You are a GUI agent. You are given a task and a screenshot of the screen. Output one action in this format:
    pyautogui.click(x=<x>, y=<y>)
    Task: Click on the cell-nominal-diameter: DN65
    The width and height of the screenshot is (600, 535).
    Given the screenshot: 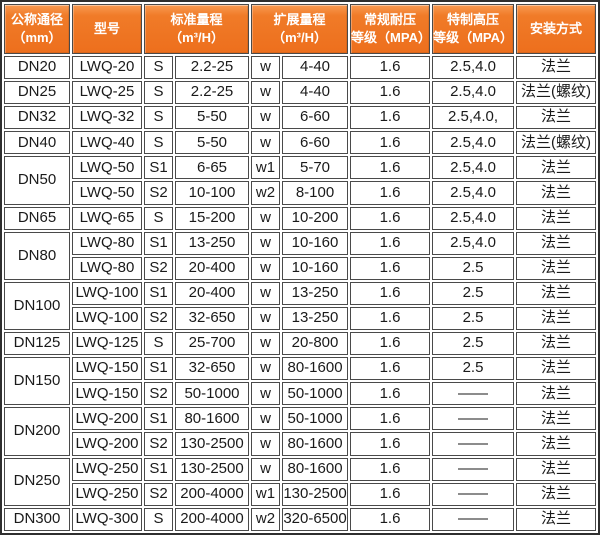 What is the action you would take?
    pyautogui.click(x=37, y=218)
    